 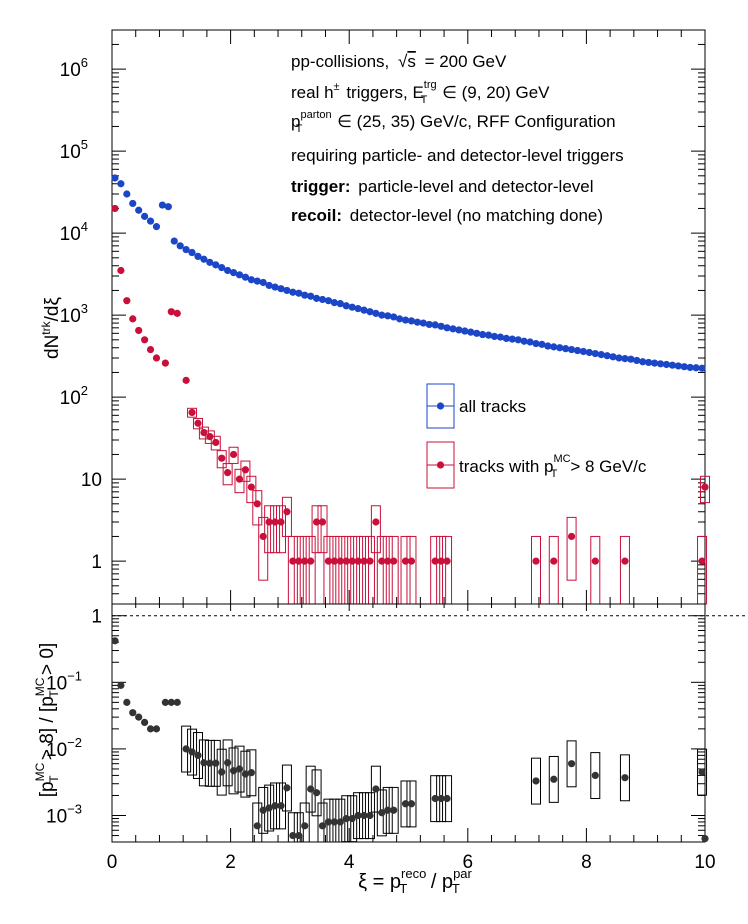 What do you see at coordinates (468, 862) in the screenshot?
I see `x-tick-label: 6` at bounding box center [468, 862].